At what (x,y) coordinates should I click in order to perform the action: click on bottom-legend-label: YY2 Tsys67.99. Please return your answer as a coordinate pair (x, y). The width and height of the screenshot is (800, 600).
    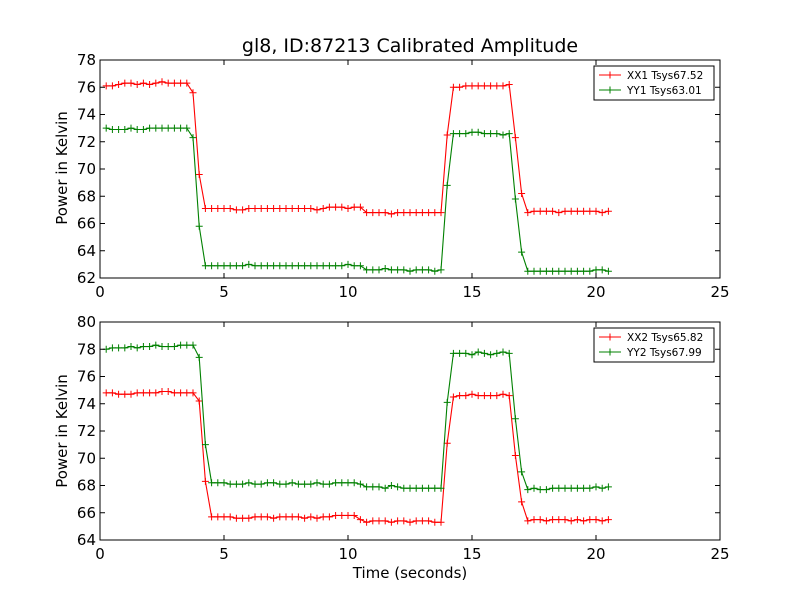
    Looking at the image, I should click on (664, 353).